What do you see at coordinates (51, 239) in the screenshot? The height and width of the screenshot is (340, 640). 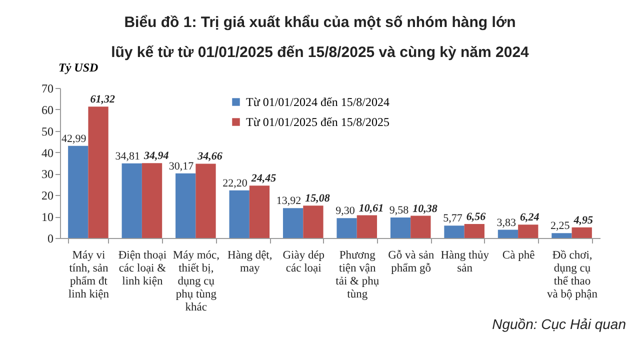 I see `y-tick-label: 0` at bounding box center [51, 239].